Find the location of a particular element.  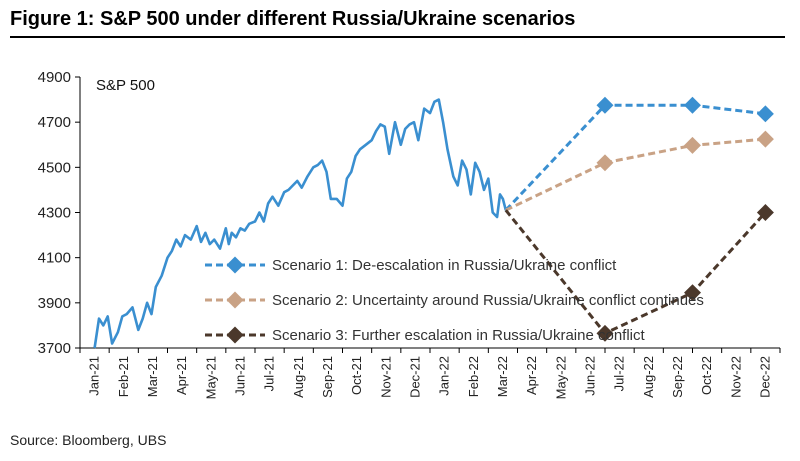

x-tick-label: Dec-21 is located at coordinates (414, 377).